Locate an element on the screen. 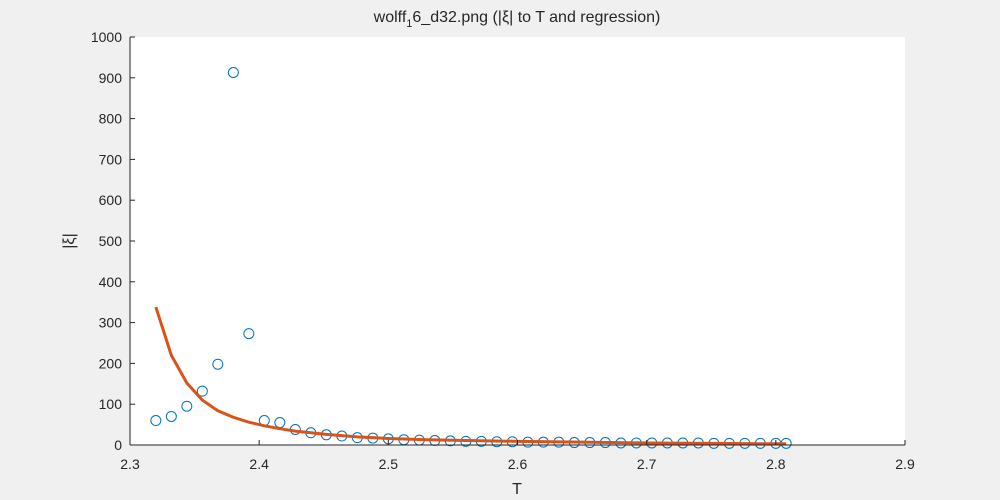 The image size is (1000, 500). x-tick-label: 2.3 is located at coordinates (130, 464).